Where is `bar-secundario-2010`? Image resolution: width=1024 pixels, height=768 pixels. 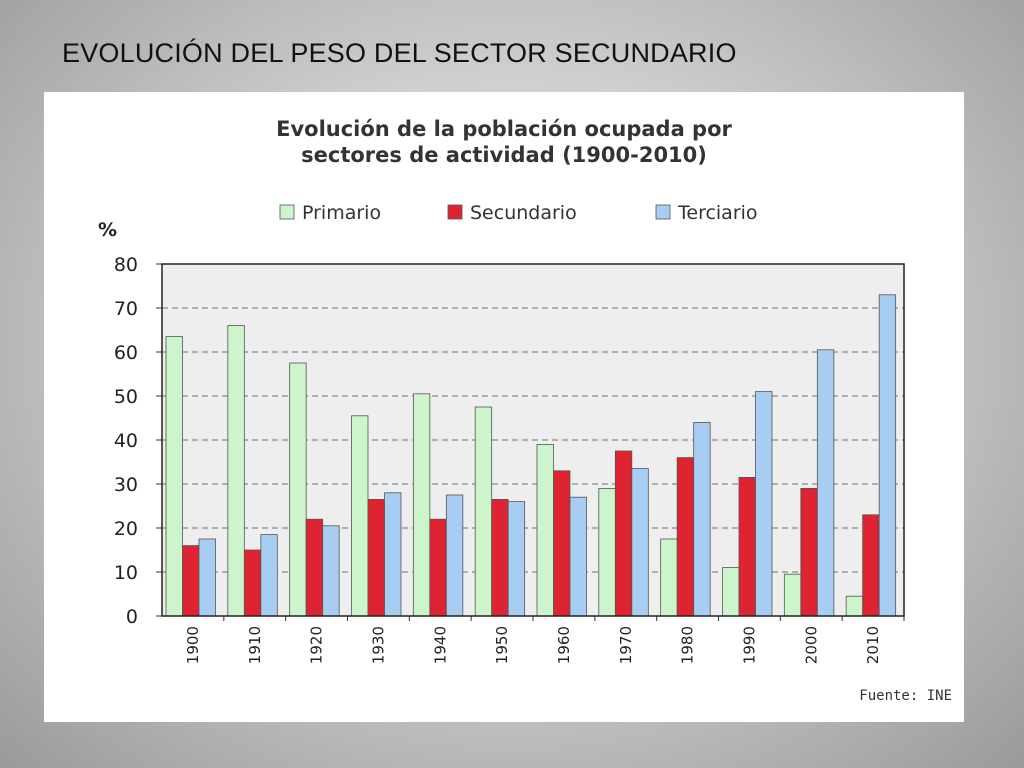
bar-secundario-2010 is located at coordinates (871, 565).